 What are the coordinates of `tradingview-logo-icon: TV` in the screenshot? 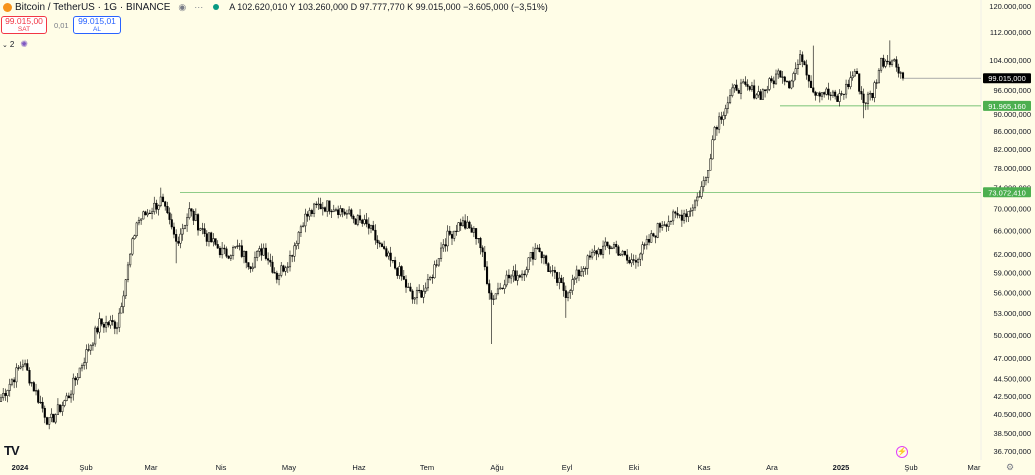 It's located at (12, 450).